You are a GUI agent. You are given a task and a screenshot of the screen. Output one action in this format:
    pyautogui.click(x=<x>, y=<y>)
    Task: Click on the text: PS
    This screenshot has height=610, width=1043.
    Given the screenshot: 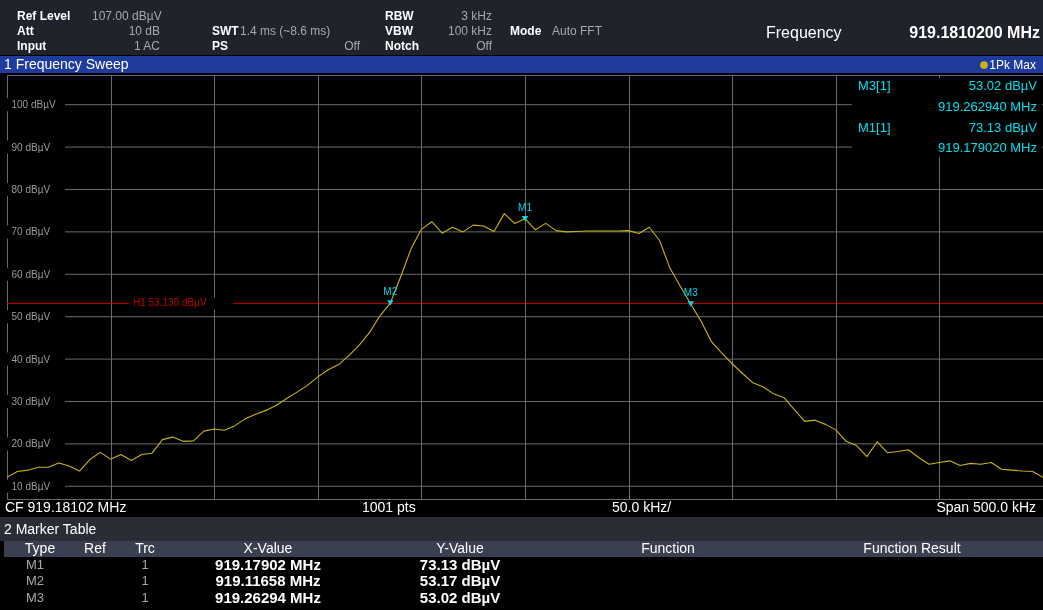 What is the action you would take?
    pyautogui.click(x=220, y=46)
    